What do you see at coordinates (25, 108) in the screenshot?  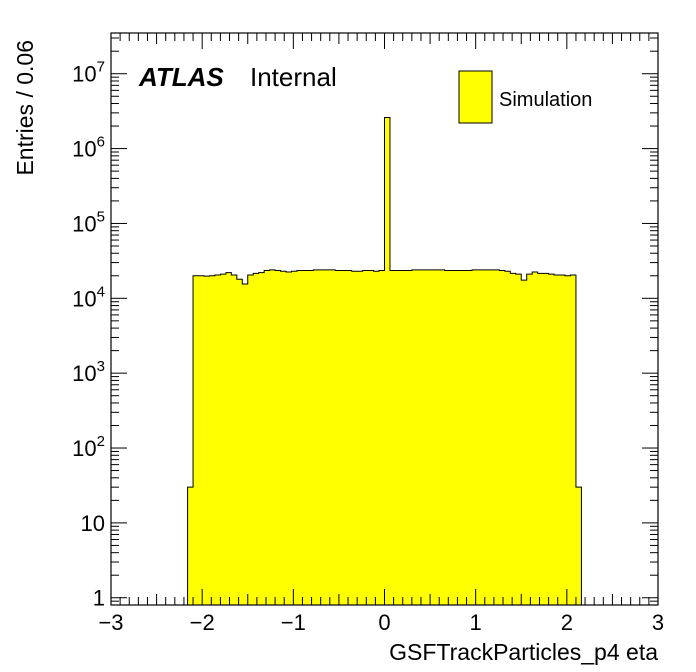 I see `y-axis-title: Entries / 0.06` at bounding box center [25, 108].